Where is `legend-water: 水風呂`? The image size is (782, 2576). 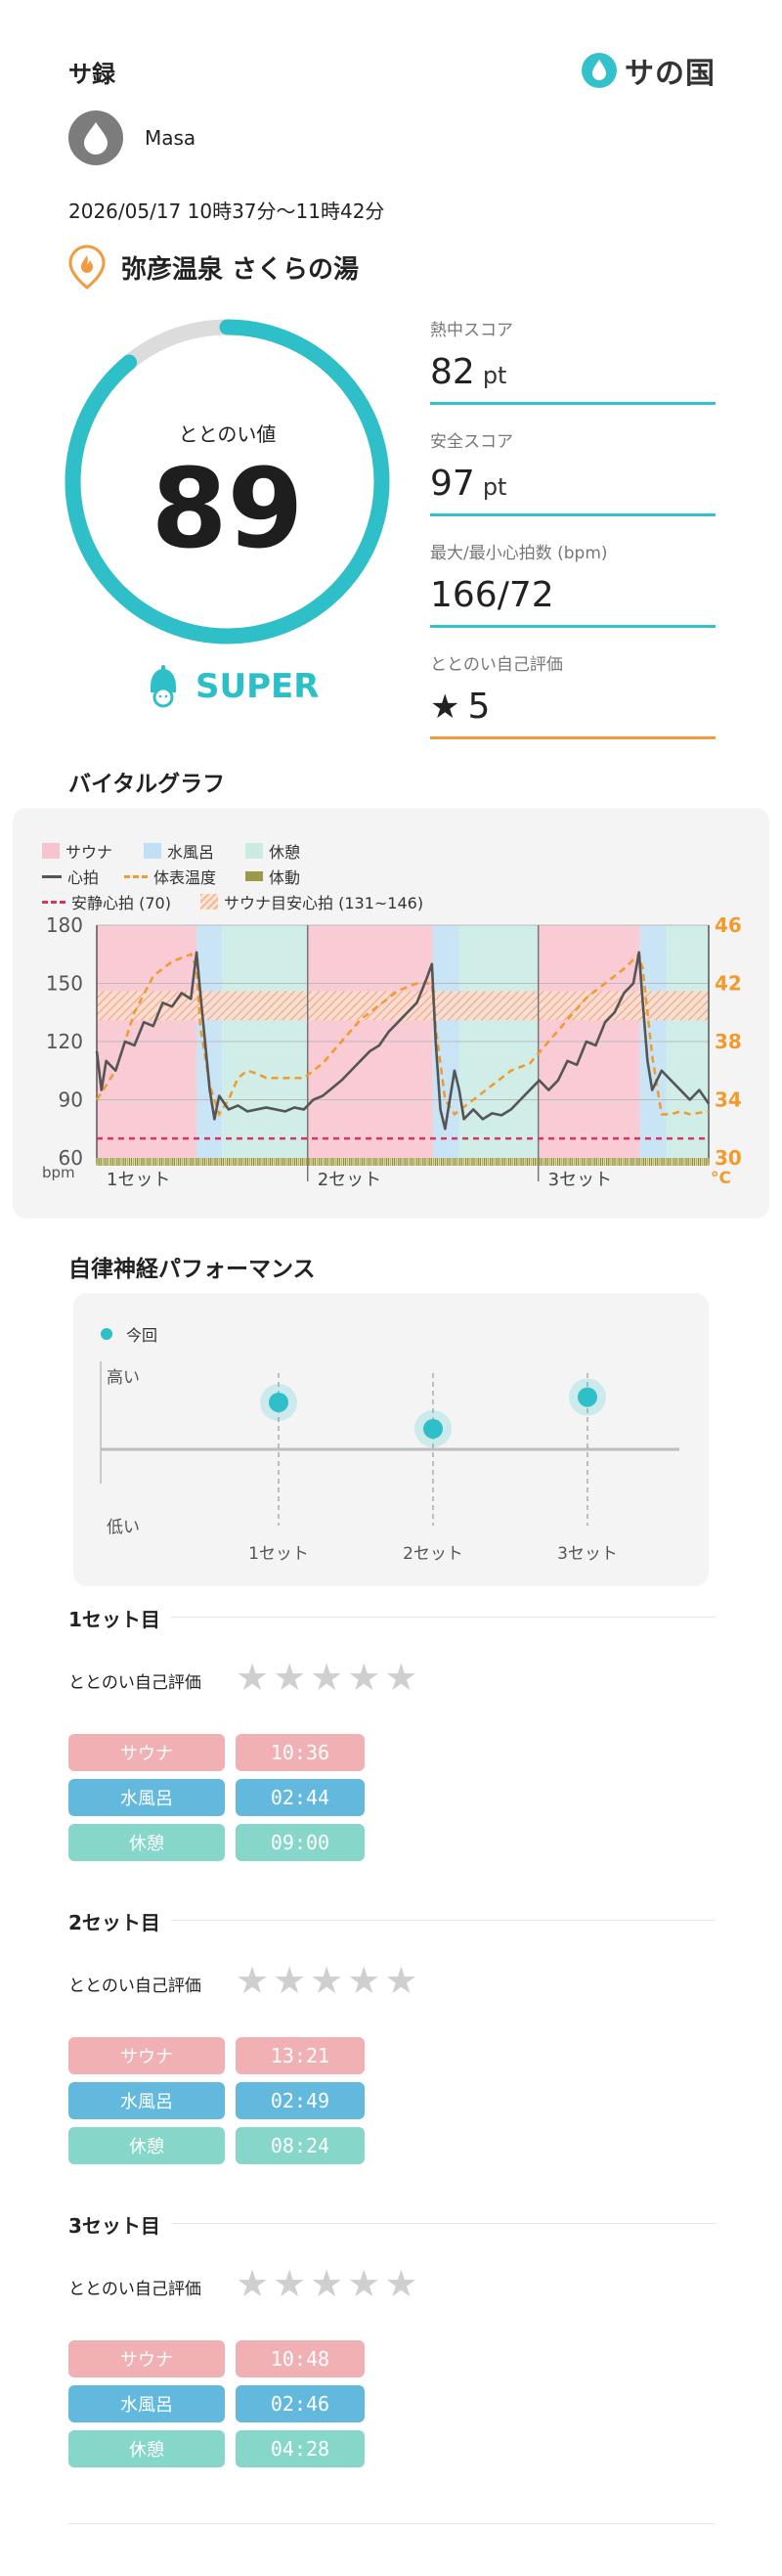 legend-water: 水風呂 is located at coordinates (179, 851).